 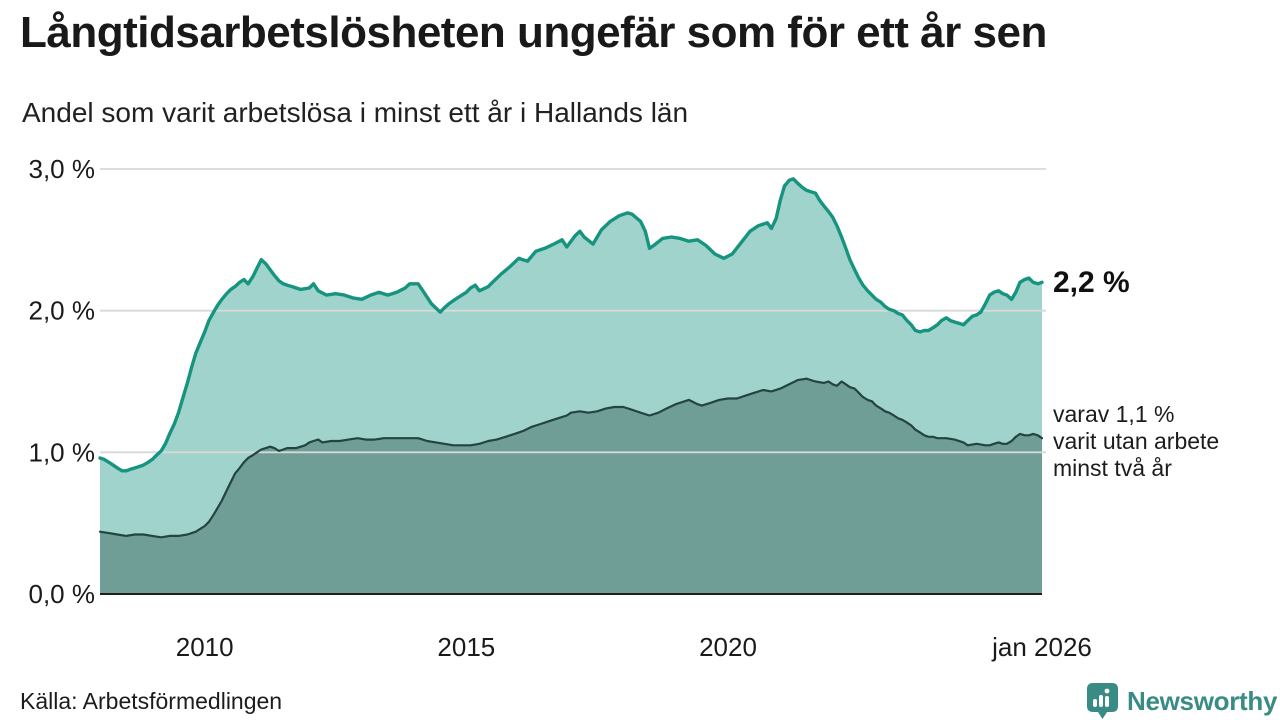 I want to click on x-tick-label: 2010, so click(x=205, y=647).